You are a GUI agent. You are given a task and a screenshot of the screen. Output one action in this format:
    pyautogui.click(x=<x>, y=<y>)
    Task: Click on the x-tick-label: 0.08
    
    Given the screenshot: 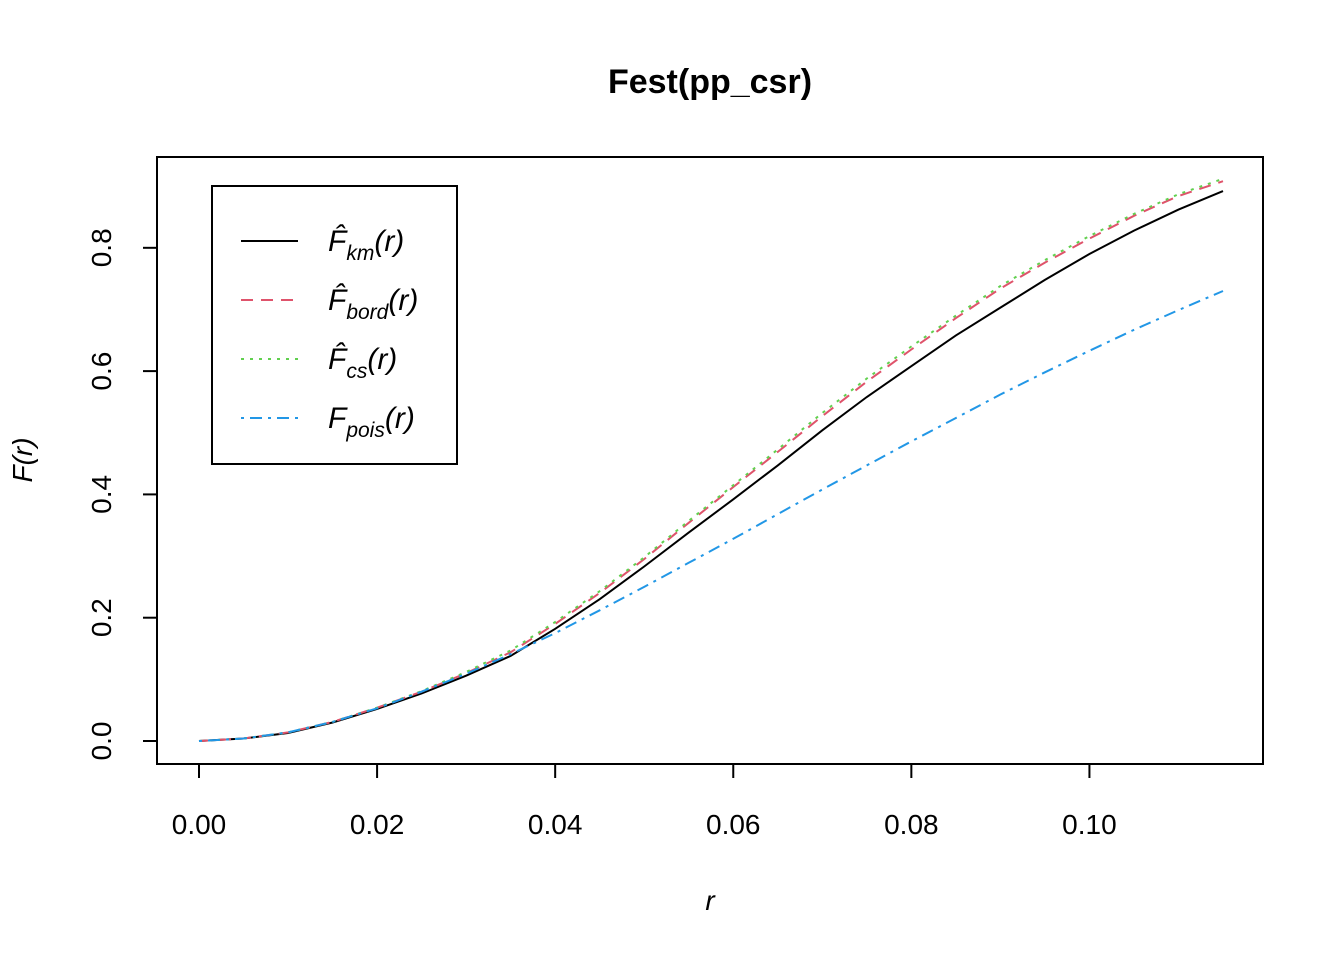 What is the action you would take?
    pyautogui.click(x=911, y=824)
    